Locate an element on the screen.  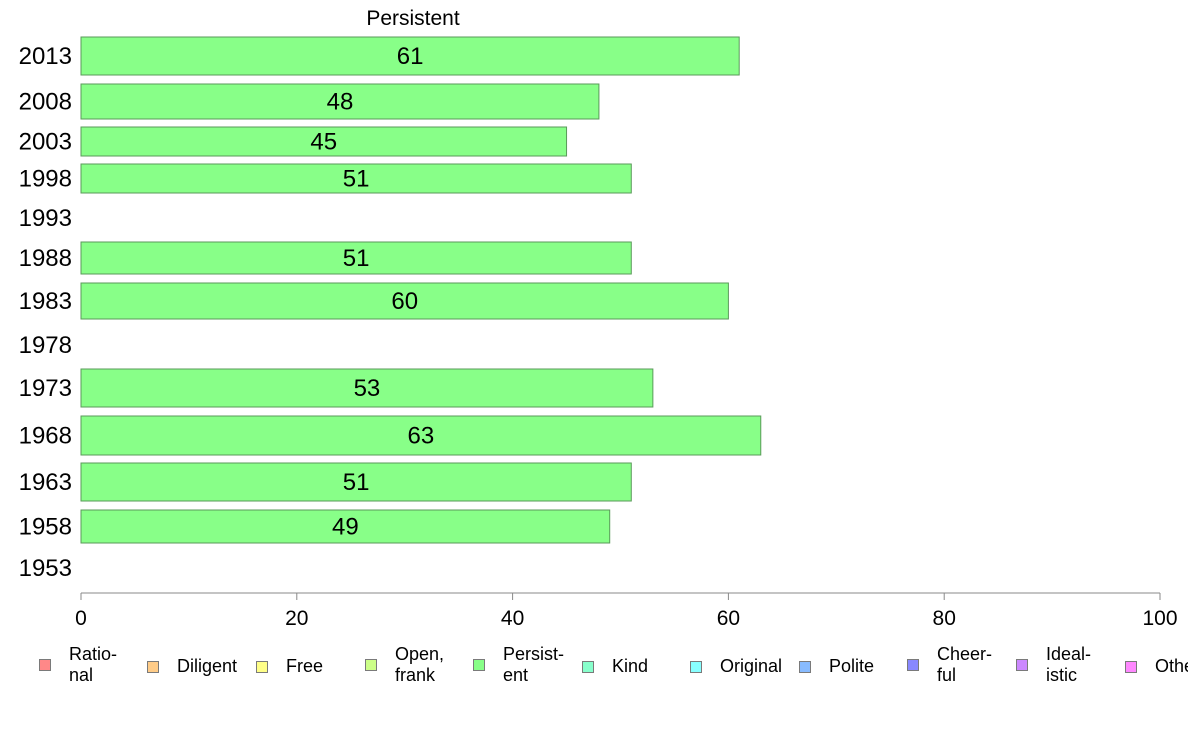
legend-label: Kind is located at coordinates (630, 666).